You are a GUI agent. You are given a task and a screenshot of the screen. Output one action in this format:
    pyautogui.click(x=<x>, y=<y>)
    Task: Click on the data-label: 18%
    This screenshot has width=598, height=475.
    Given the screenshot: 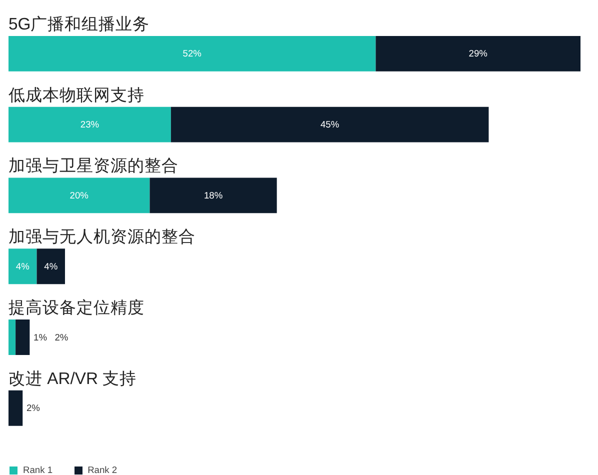 What is the action you would take?
    pyautogui.click(x=213, y=195)
    